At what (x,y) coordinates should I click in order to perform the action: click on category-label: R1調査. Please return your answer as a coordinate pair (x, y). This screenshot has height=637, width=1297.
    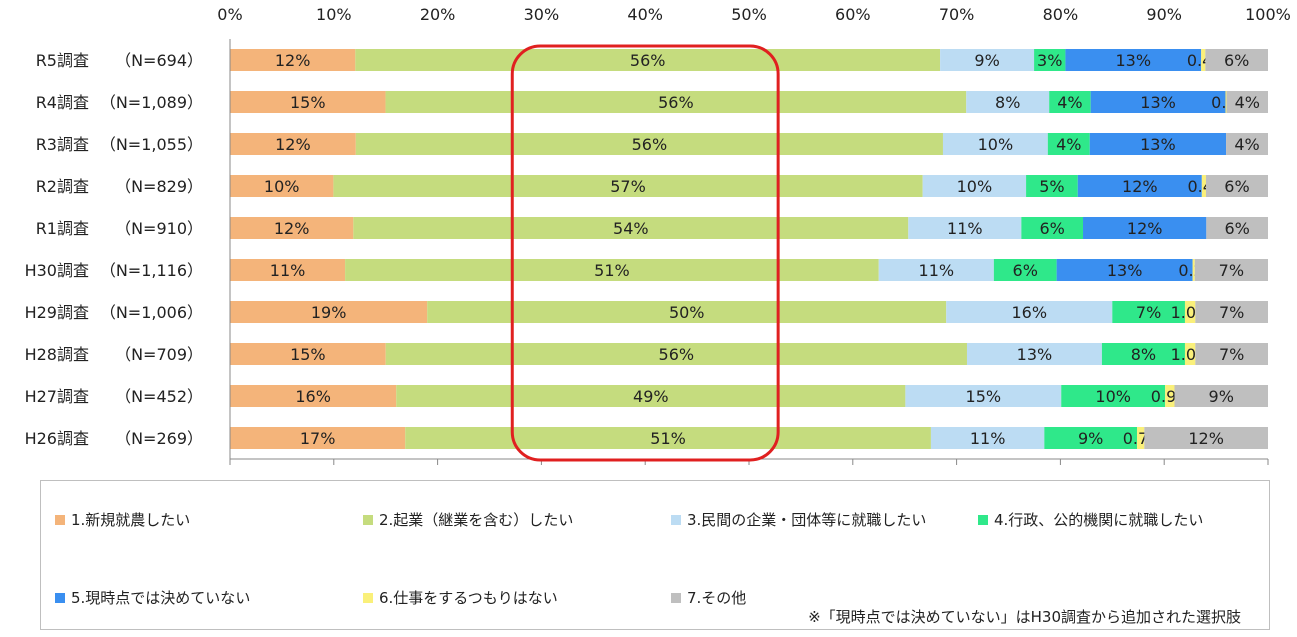
    Looking at the image, I should click on (62, 228).